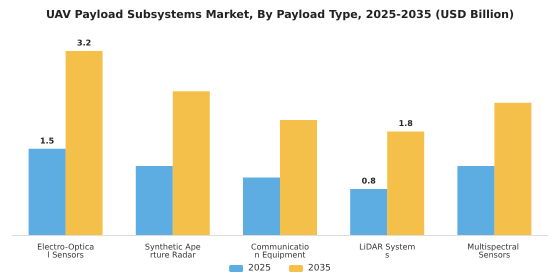 Image resolution: width=560 pixels, height=280 pixels. Describe the element at coordinates (387, 251) in the screenshot. I see `x-tick-label: LiDAR Systems` at that location.